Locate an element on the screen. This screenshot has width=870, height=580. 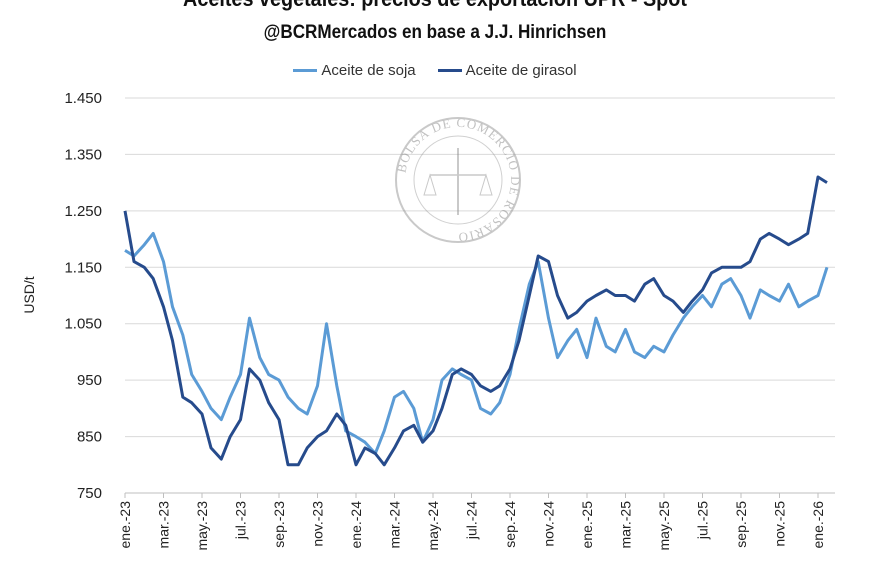
legend-swatch-girasol is located at coordinates (449, 70).